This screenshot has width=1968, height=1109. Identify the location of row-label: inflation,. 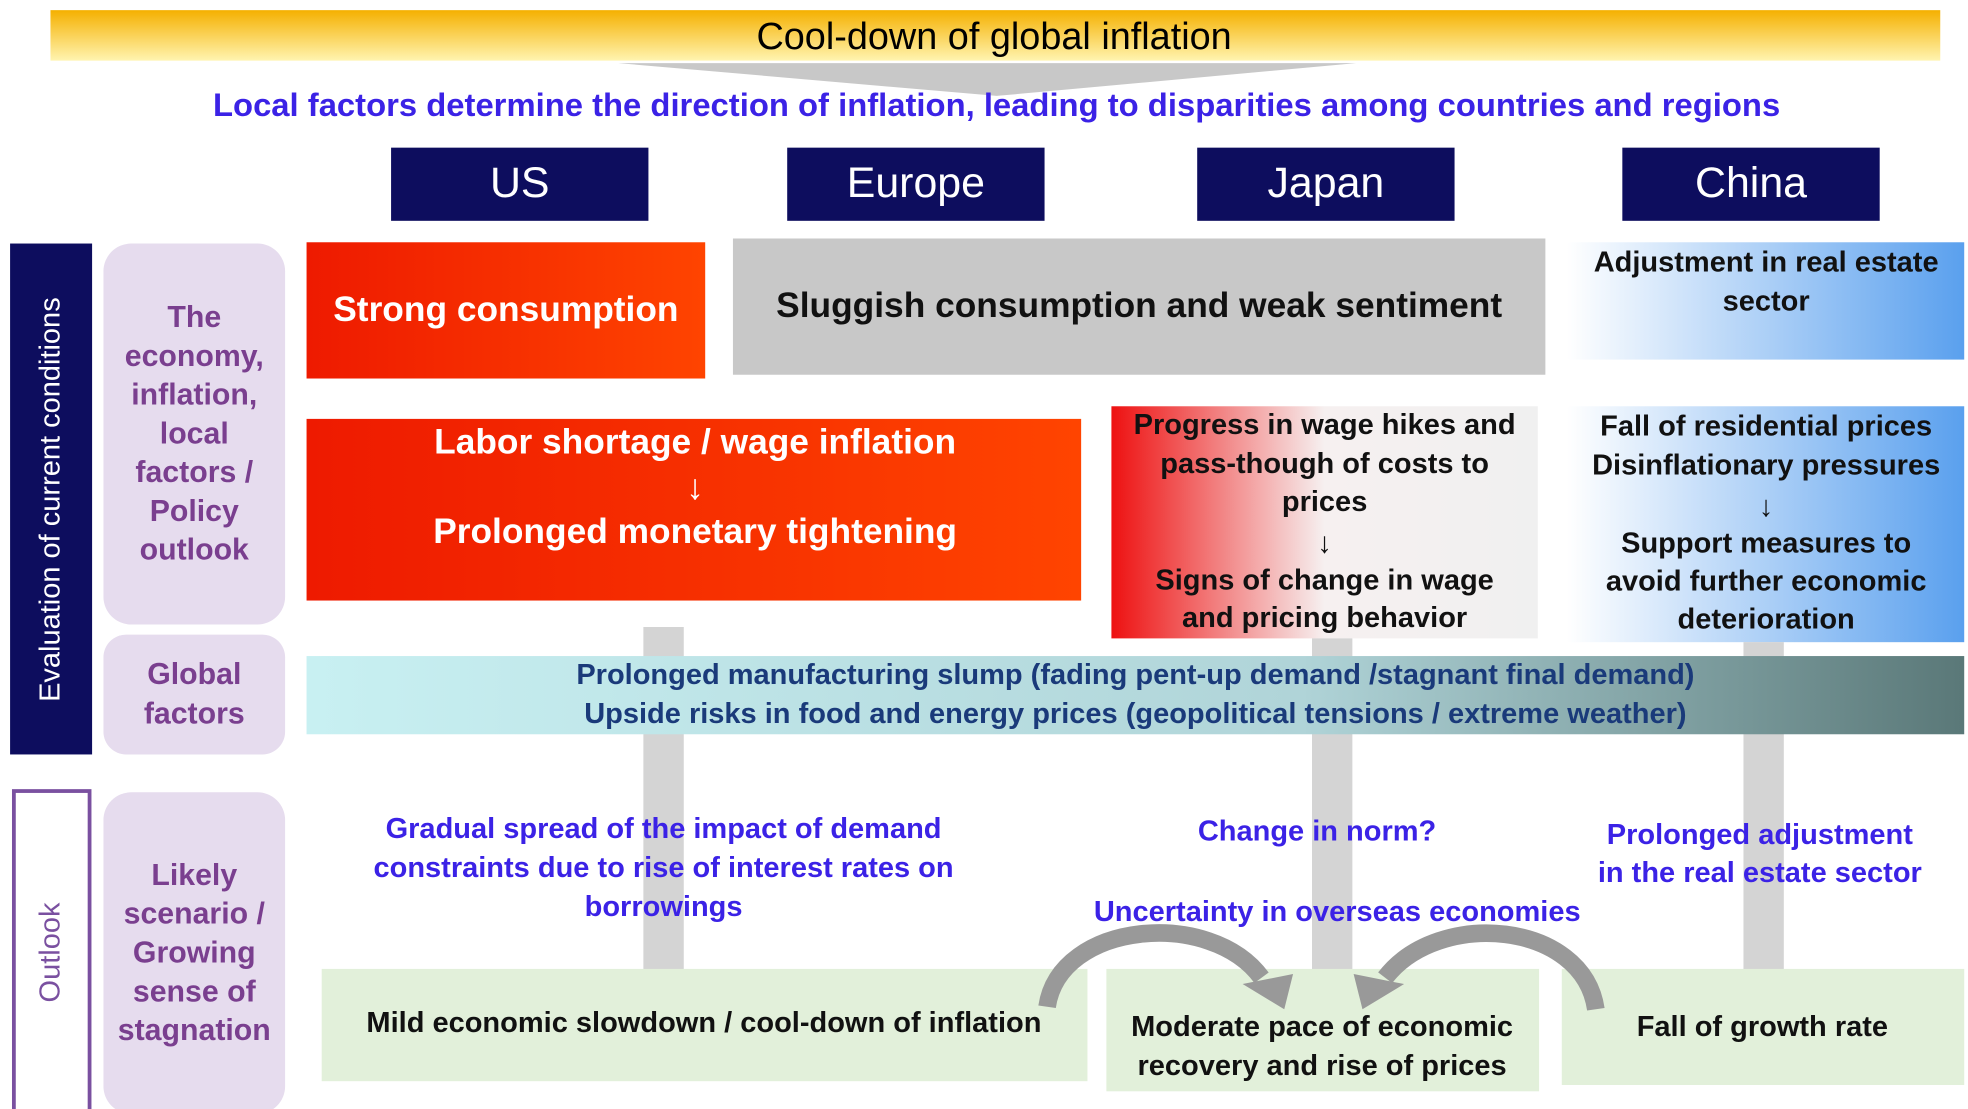
(194, 395).